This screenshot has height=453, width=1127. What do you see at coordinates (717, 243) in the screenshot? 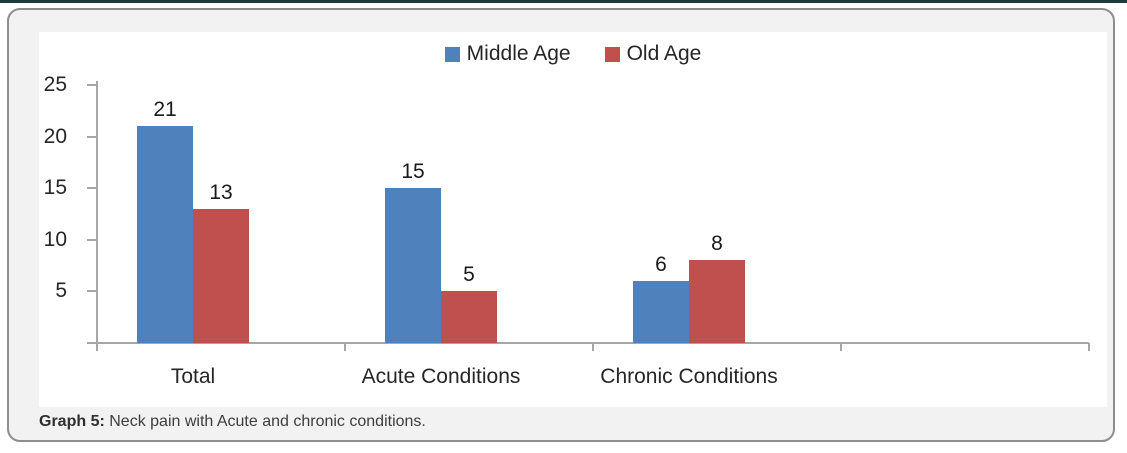
I see `bar-value-label: 8` at bounding box center [717, 243].